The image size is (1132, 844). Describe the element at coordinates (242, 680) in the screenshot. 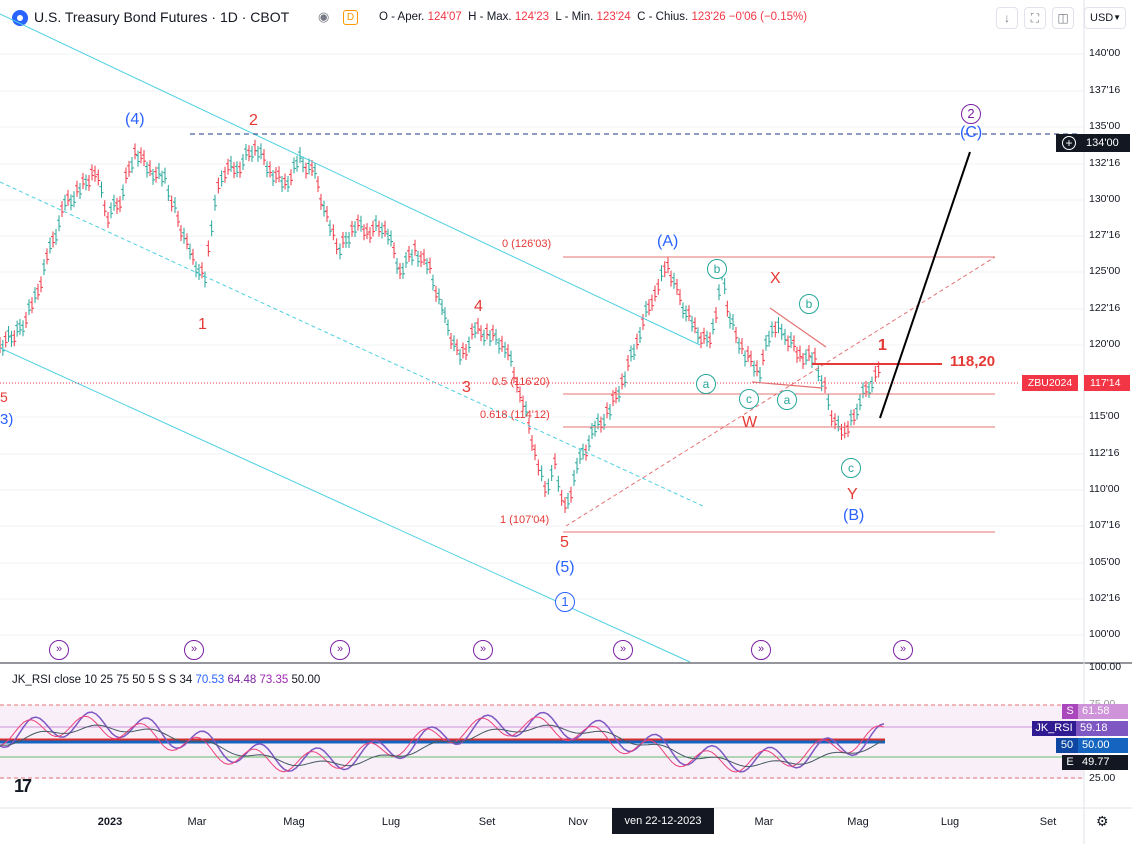

I see `rsi-val-2: 64.48` at that location.